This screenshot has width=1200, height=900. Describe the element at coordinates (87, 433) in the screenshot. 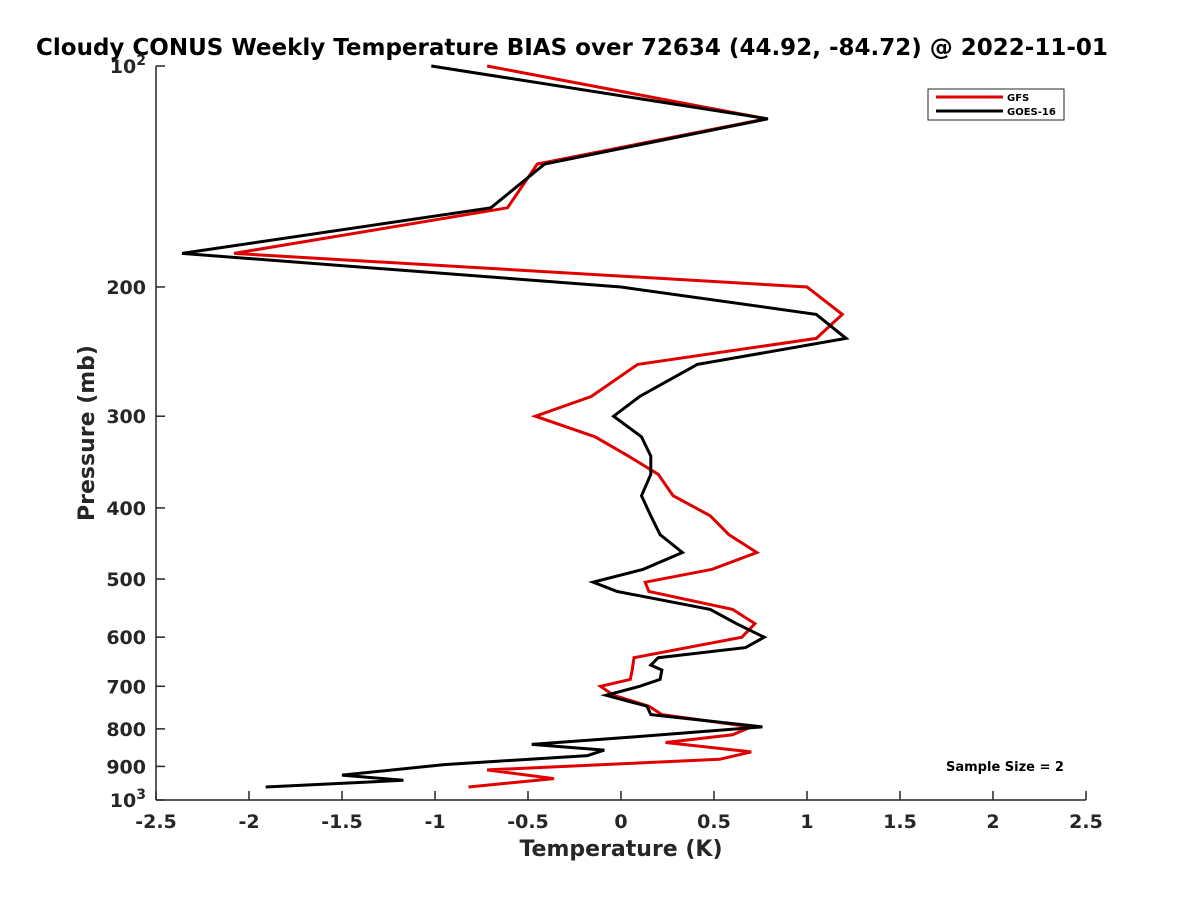

I see `y-axis-label: Pressure (mb)` at that location.